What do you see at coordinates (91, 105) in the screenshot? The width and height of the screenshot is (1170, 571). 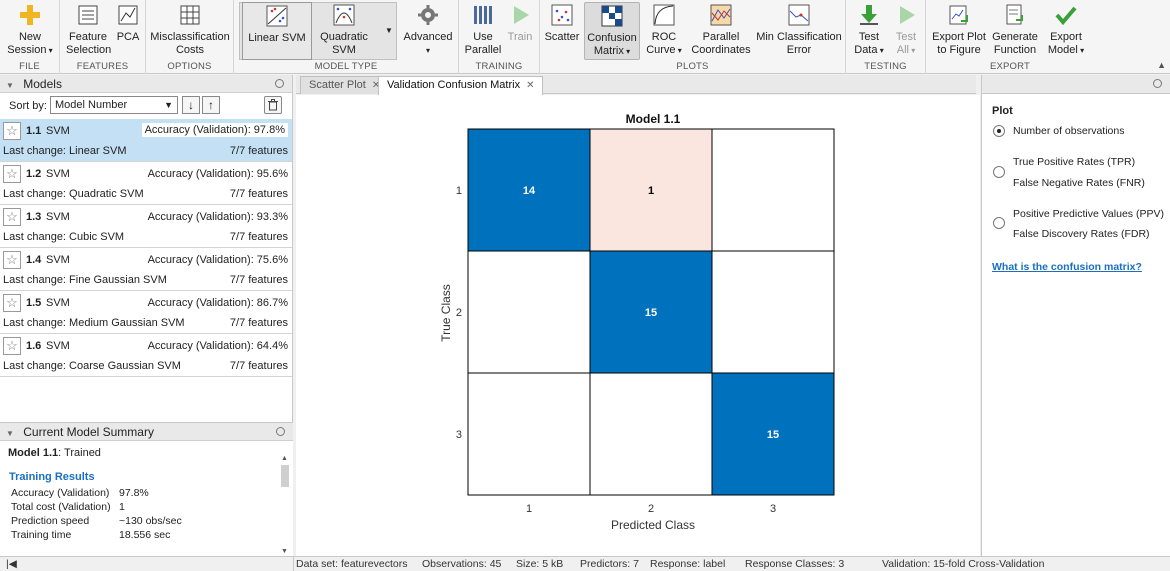 I see `sort-select-value: Model Number` at bounding box center [91, 105].